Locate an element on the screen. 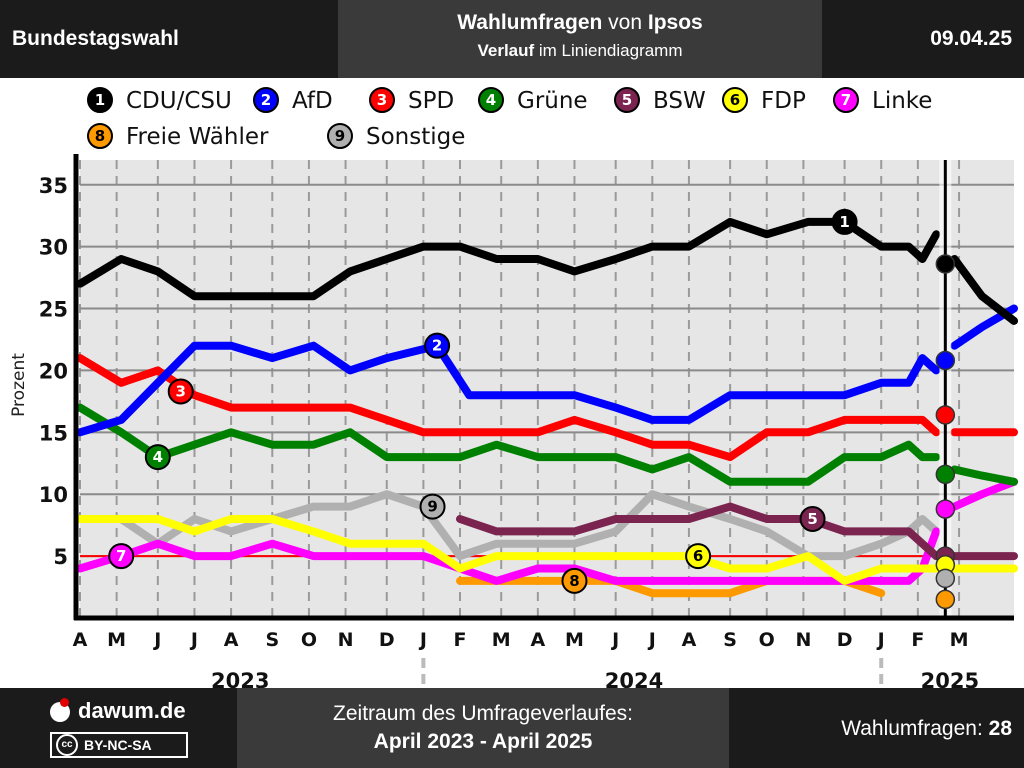  legend-label-3: SPD is located at coordinates (431, 101).